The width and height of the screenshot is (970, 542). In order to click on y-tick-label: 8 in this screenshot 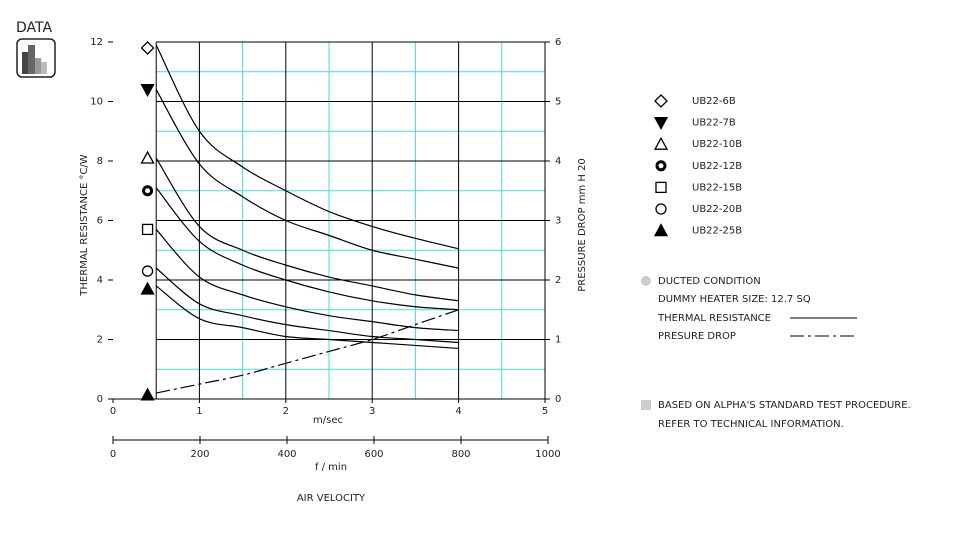, I will do `click(100, 161)`.